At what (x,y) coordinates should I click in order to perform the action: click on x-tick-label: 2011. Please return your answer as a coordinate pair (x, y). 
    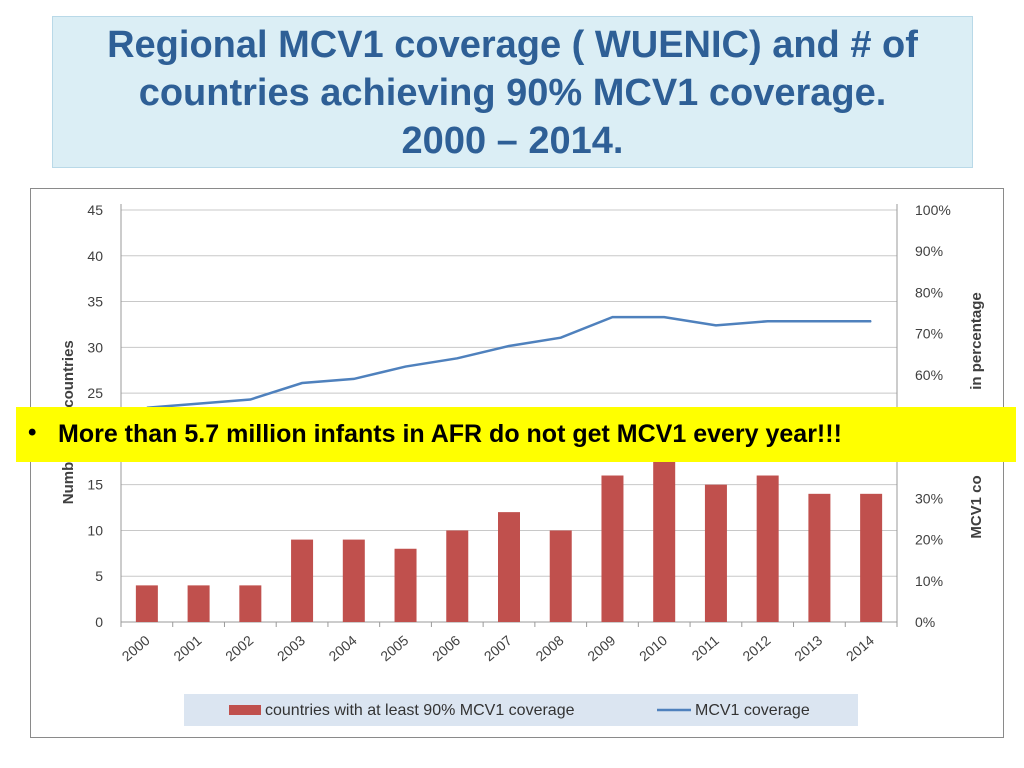
    Looking at the image, I should click on (706, 648).